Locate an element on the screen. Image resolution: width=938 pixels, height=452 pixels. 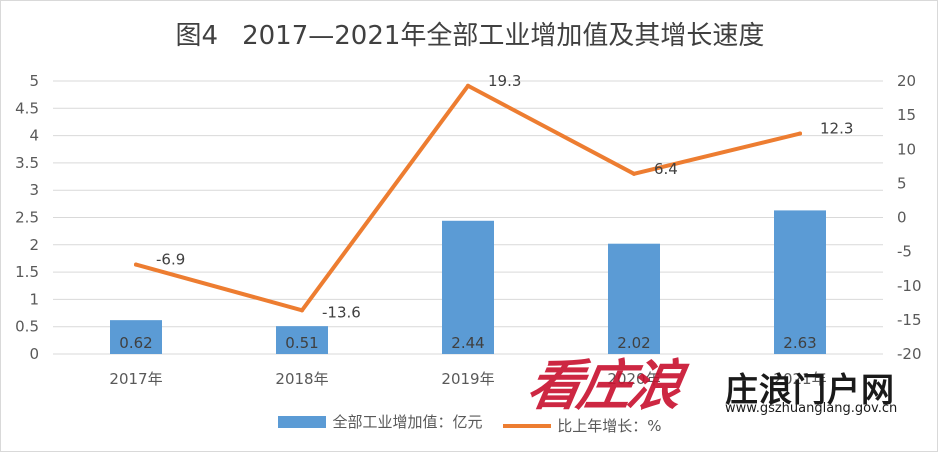
site-watermark: 看庄浪 庄浪门户网 www.gszhuanglang.gov.cn is located at coordinates (726, 388).